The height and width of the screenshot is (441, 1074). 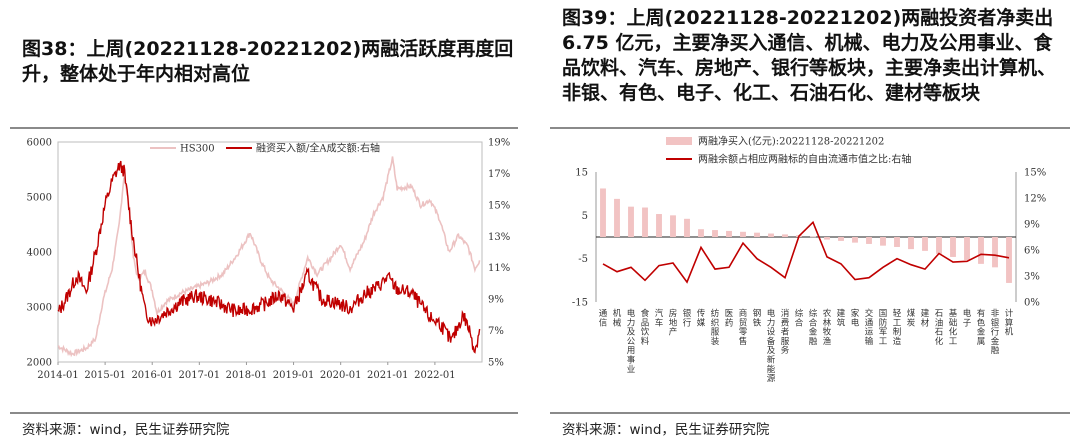 I want to click on right-y-tick-label: 19%, so click(x=499, y=143).